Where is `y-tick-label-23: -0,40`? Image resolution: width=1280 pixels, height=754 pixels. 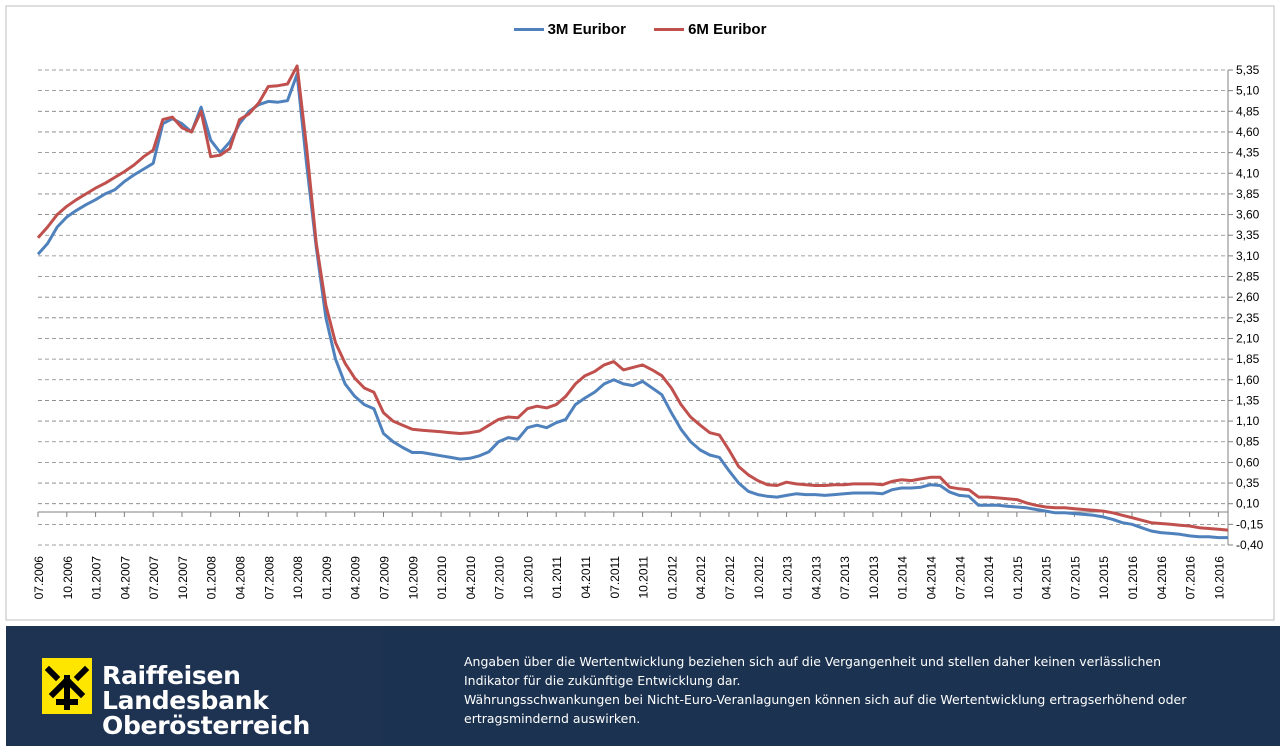
y-tick-label-23: -0,40 is located at coordinates (1250, 545).